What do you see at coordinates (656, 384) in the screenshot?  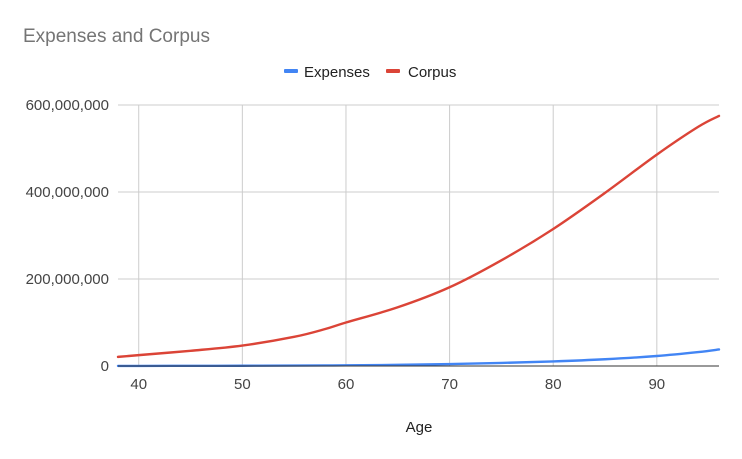 I see `x-tick-label: 90` at bounding box center [656, 384].